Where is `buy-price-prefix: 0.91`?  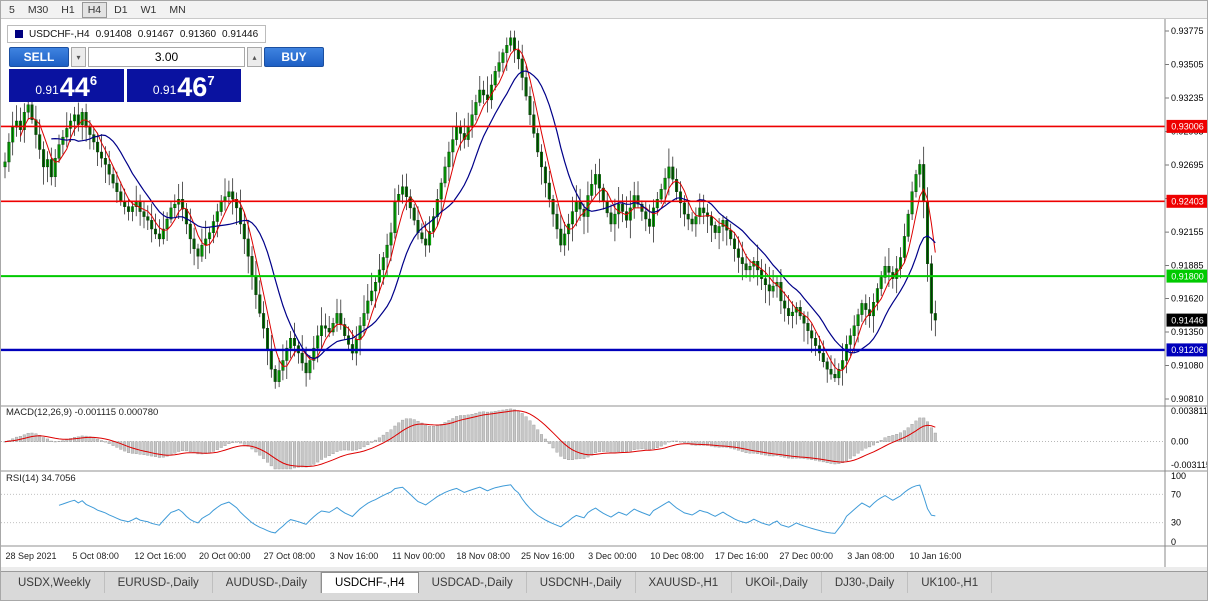 buy-price-prefix: 0.91 is located at coordinates (164, 90).